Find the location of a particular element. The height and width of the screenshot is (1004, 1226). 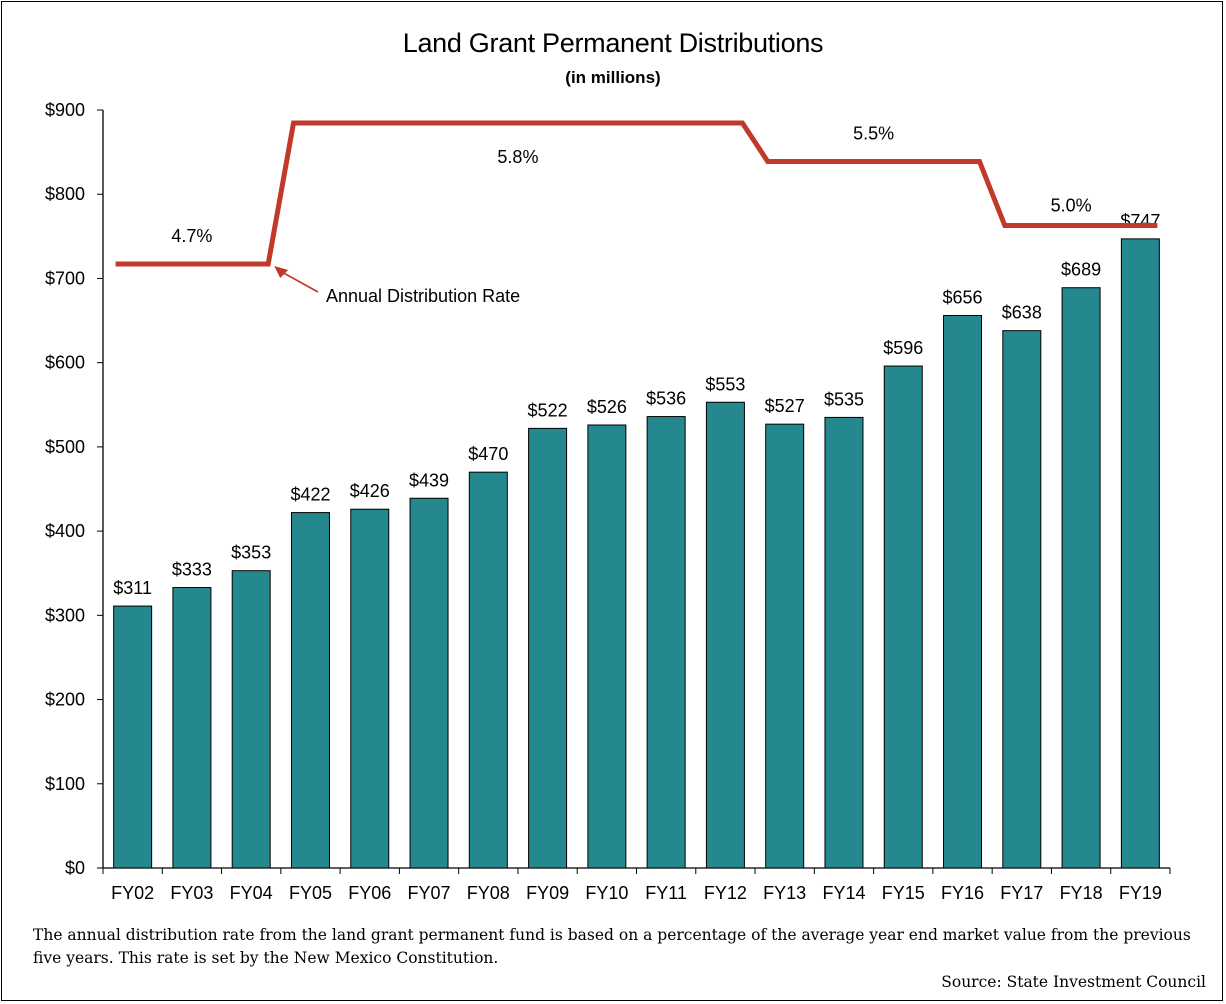

chart-subtitle: (in millions) is located at coordinates (613, 77).